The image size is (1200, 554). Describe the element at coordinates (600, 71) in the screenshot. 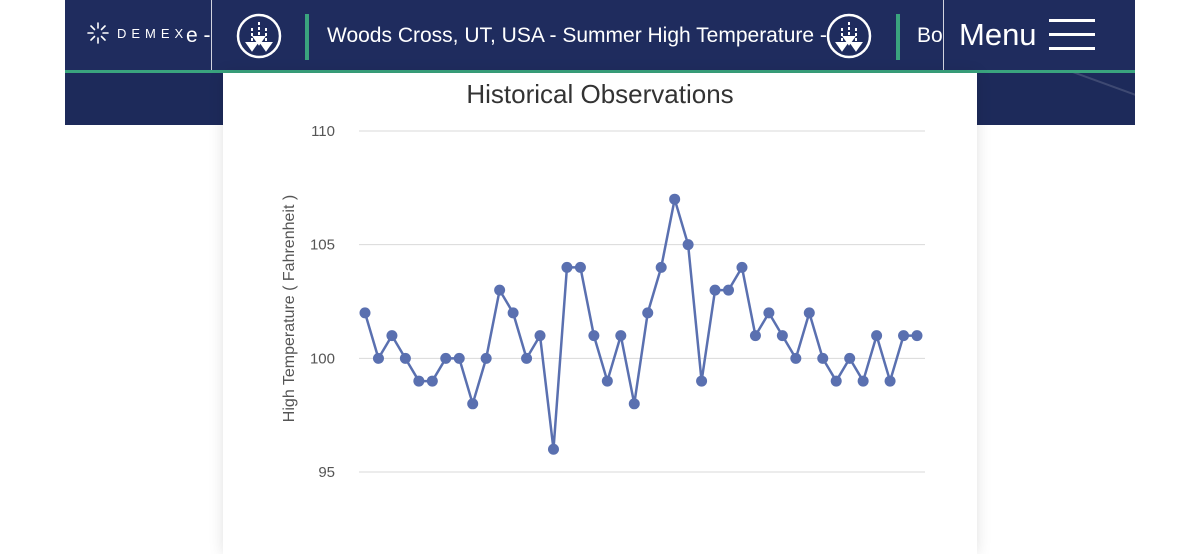

I see `header-accent-line` at that location.